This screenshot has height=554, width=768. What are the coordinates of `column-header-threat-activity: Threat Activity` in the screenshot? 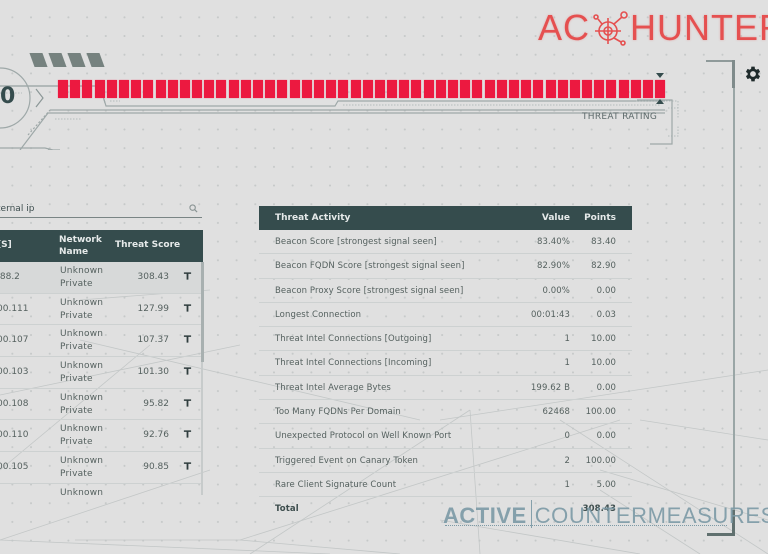 It's located at (313, 218).